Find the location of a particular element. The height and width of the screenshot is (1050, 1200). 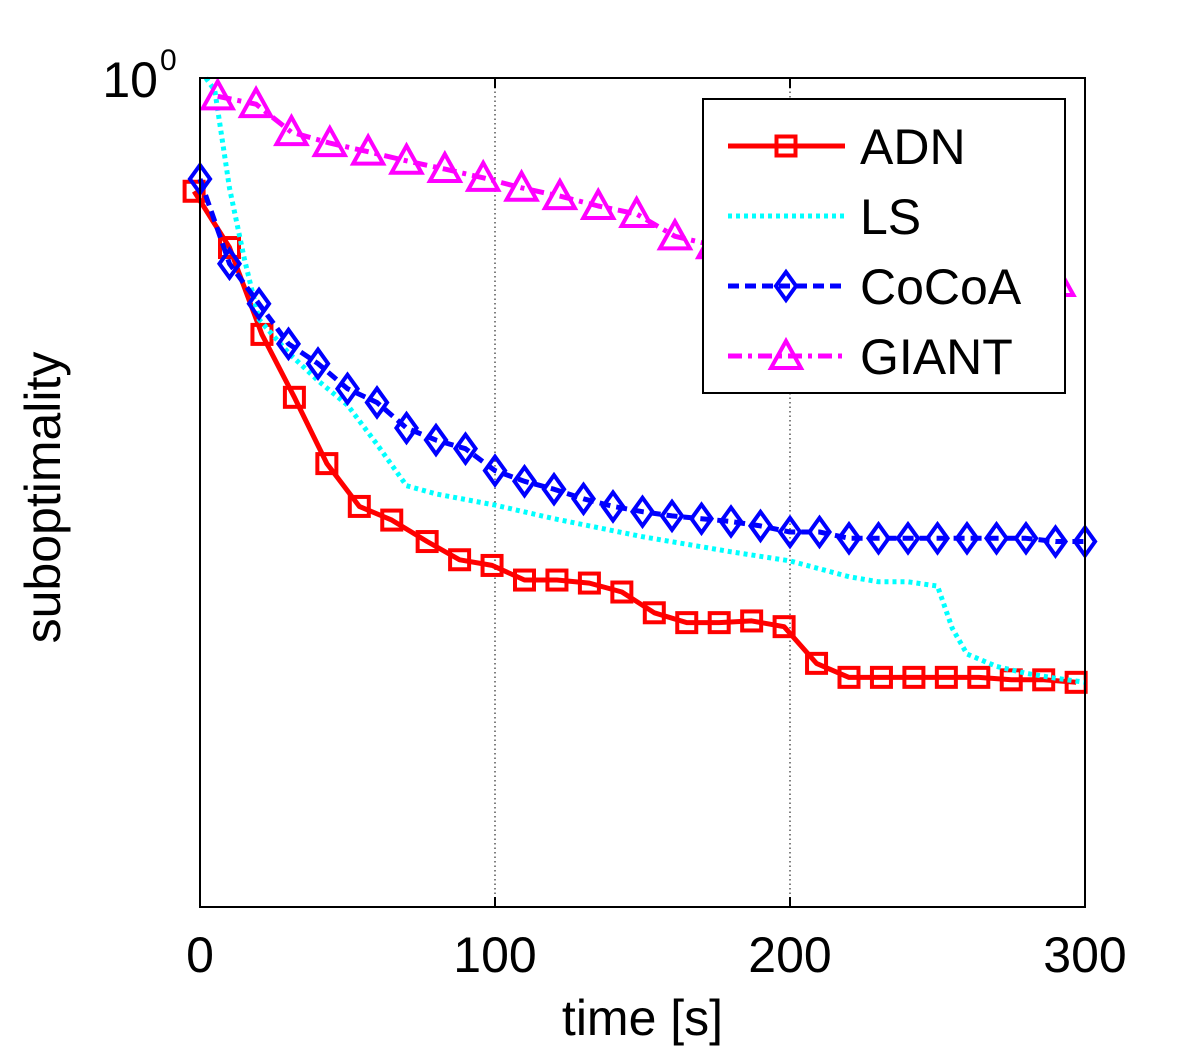

legend-marker-cocoa is located at coordinates (786, 286).